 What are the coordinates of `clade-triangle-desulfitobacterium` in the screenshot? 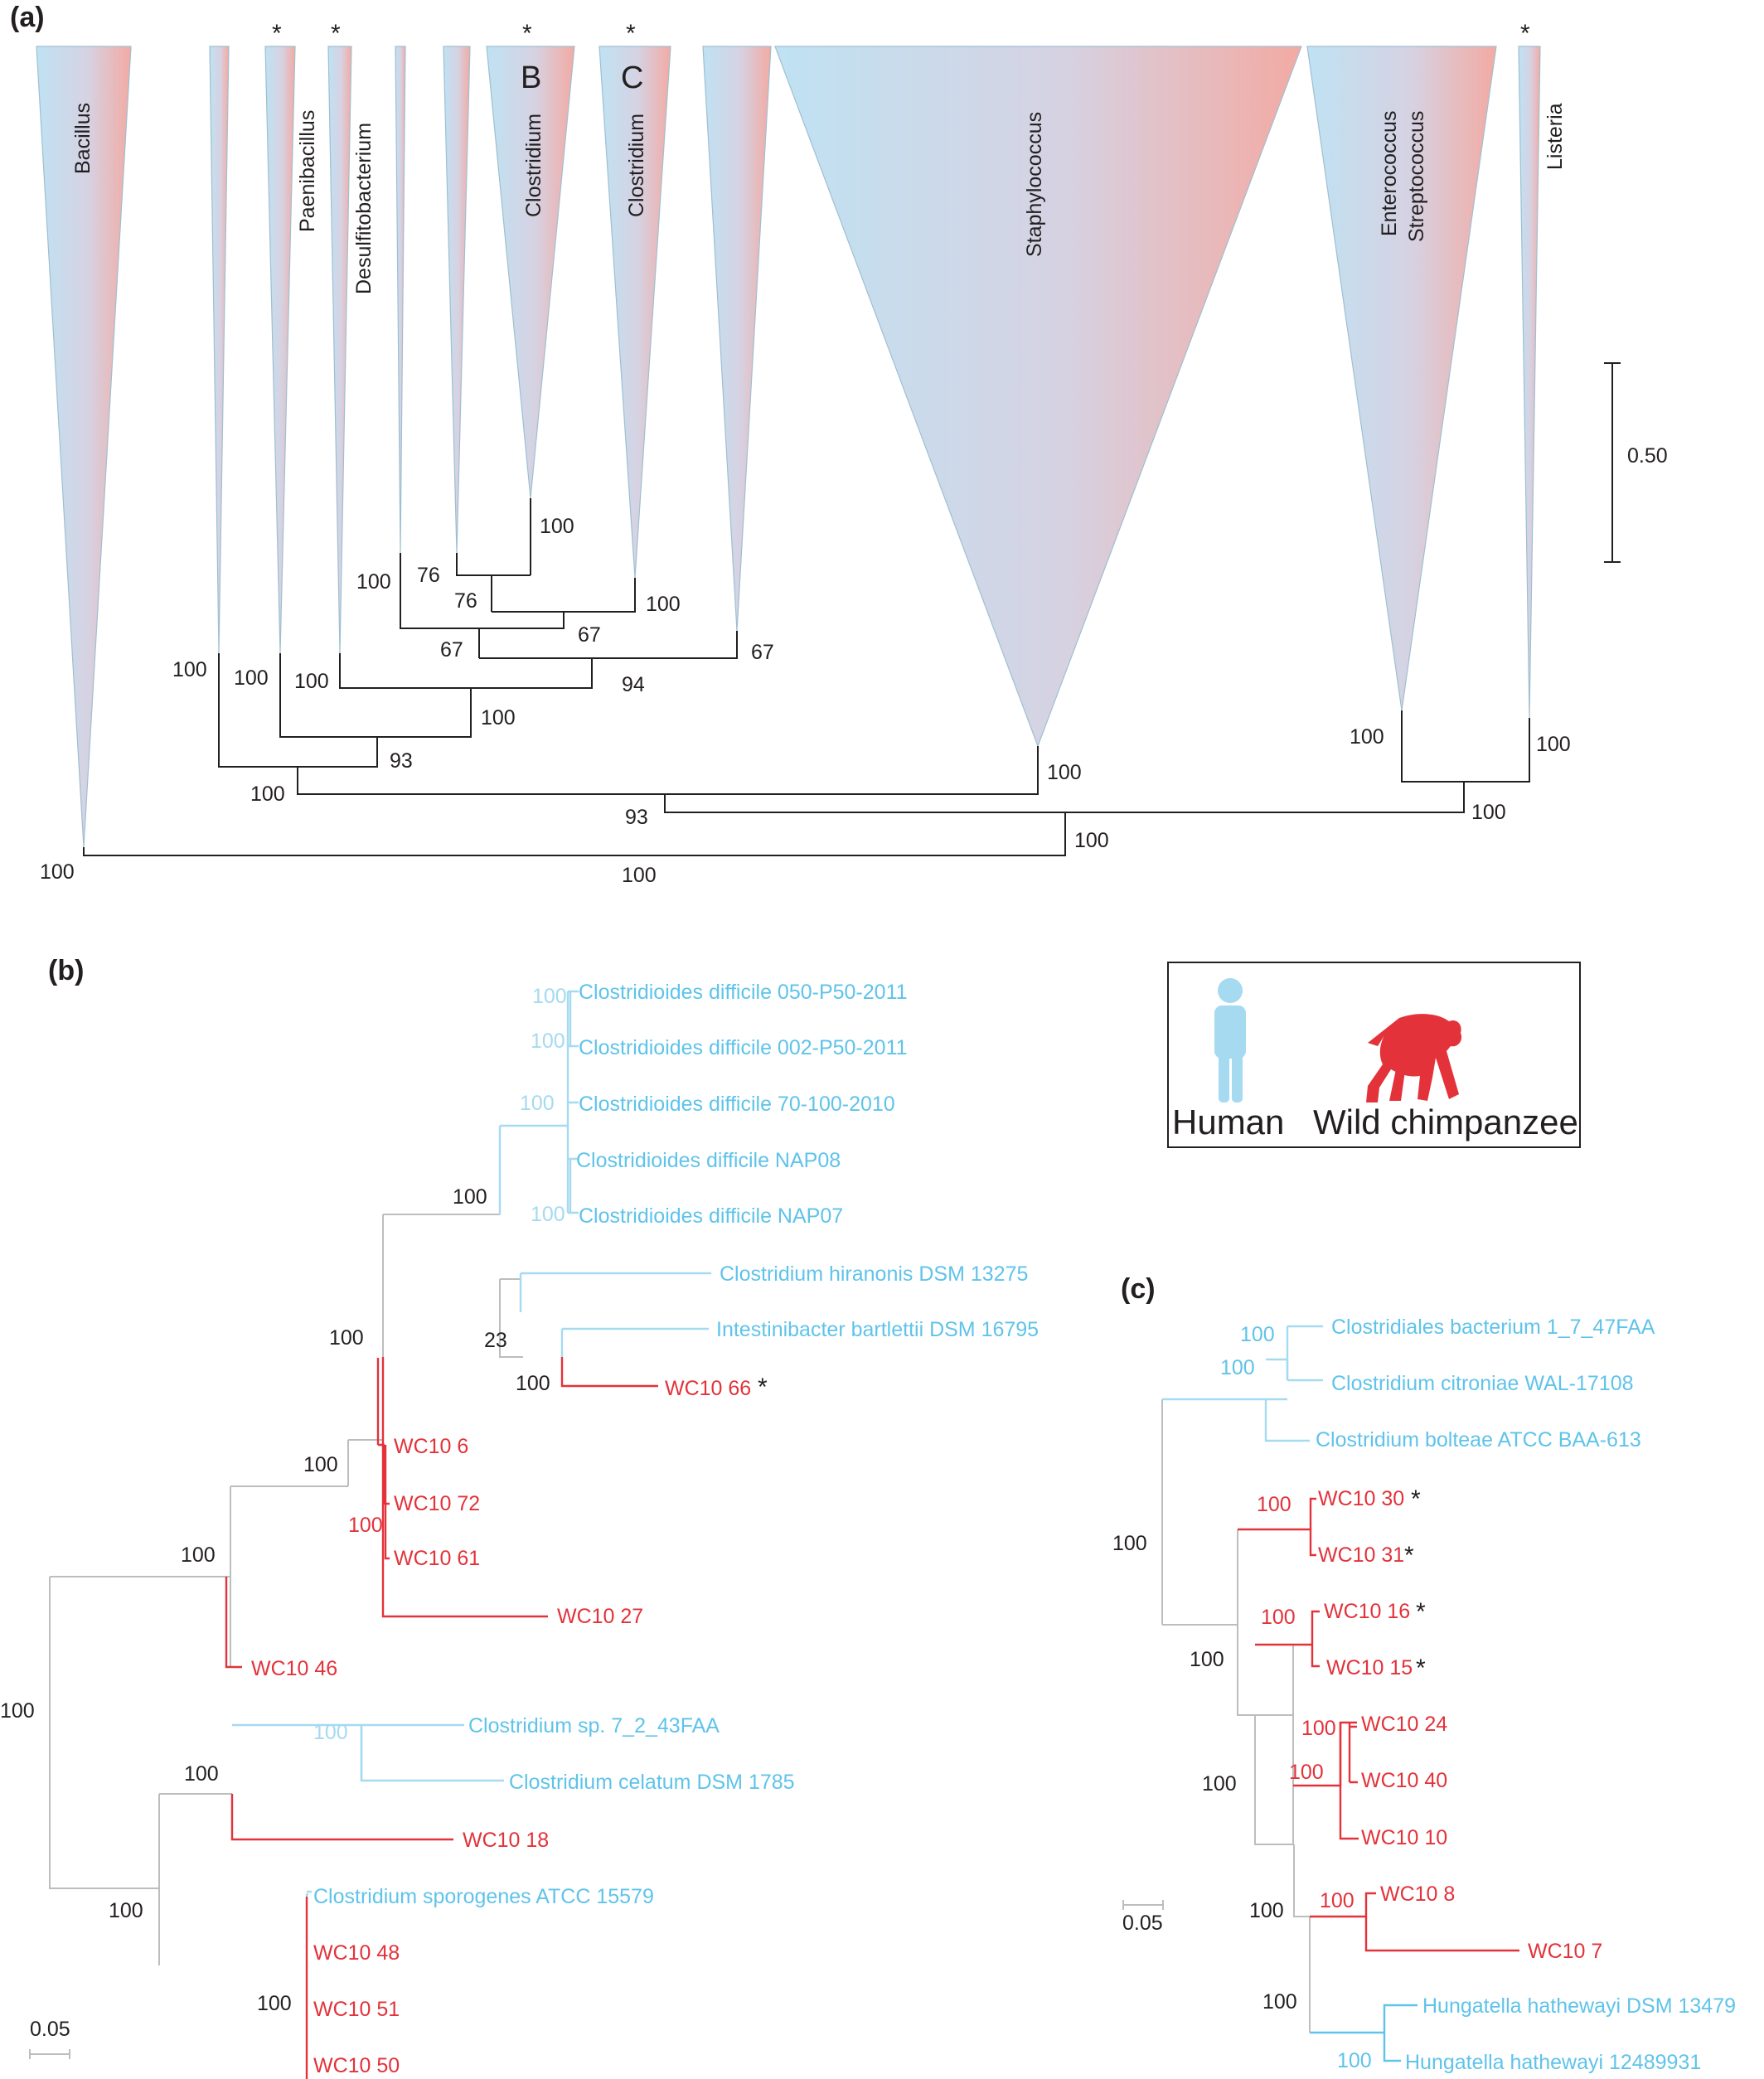 It's located at (339, 350).